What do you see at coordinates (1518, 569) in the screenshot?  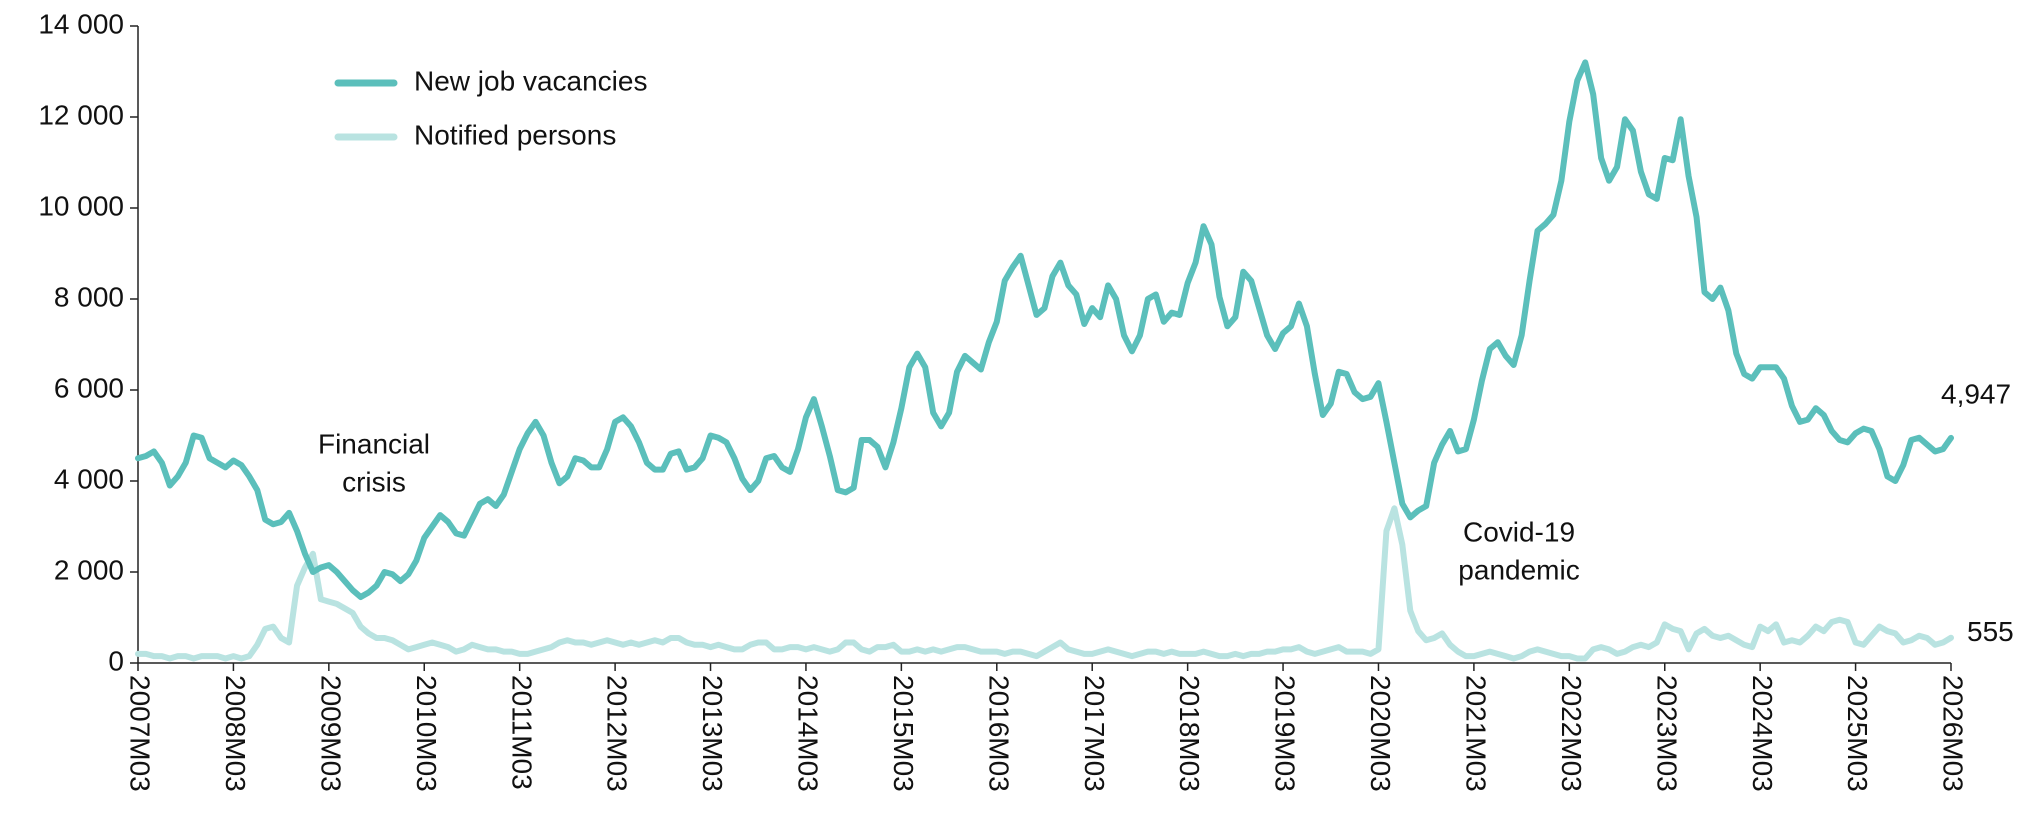 I see `annotation: pandemic` at bounding box center [1518, 569].